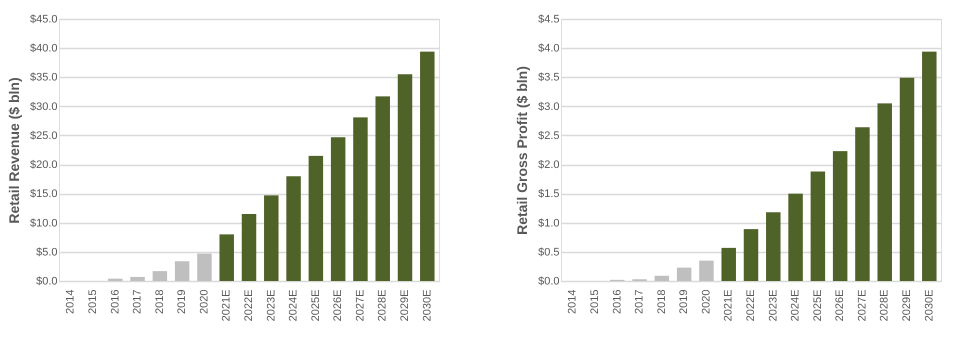 This screenshot has width=976, height=344. Describe the element at coordinates (44, 223) in the screenshot. I see `y-tick-label: $10.0` at that location.